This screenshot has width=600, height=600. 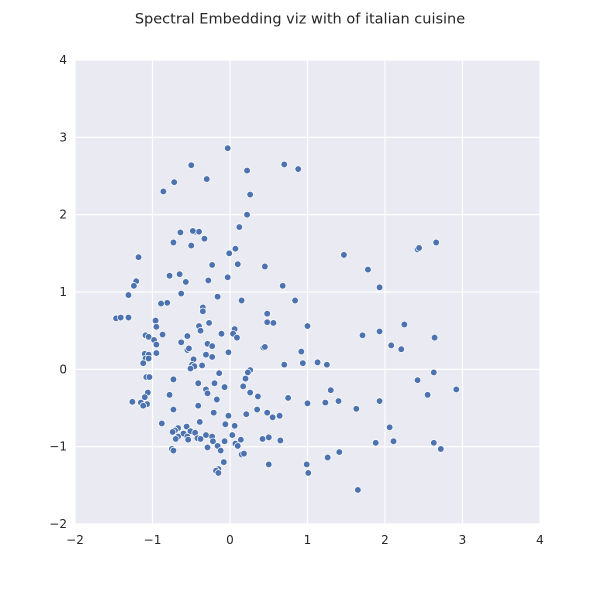 What do you see at coordinates (308, 540) in the screenshot?
I see `x-tick-label: 1` at bounding box center [308, 540].